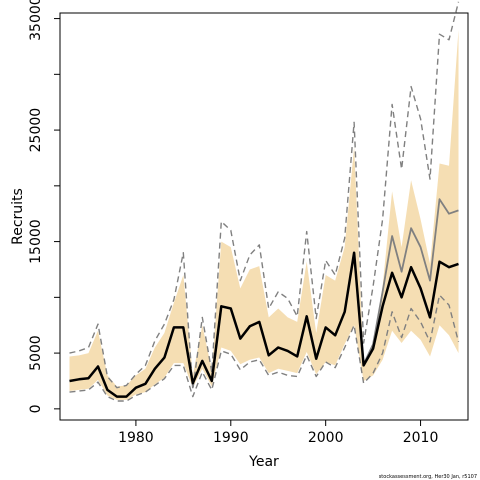 Image resolution: width=480 pixels, height=480 pixels. I want to click on y-tick-label: 35000, so click(36, 20).